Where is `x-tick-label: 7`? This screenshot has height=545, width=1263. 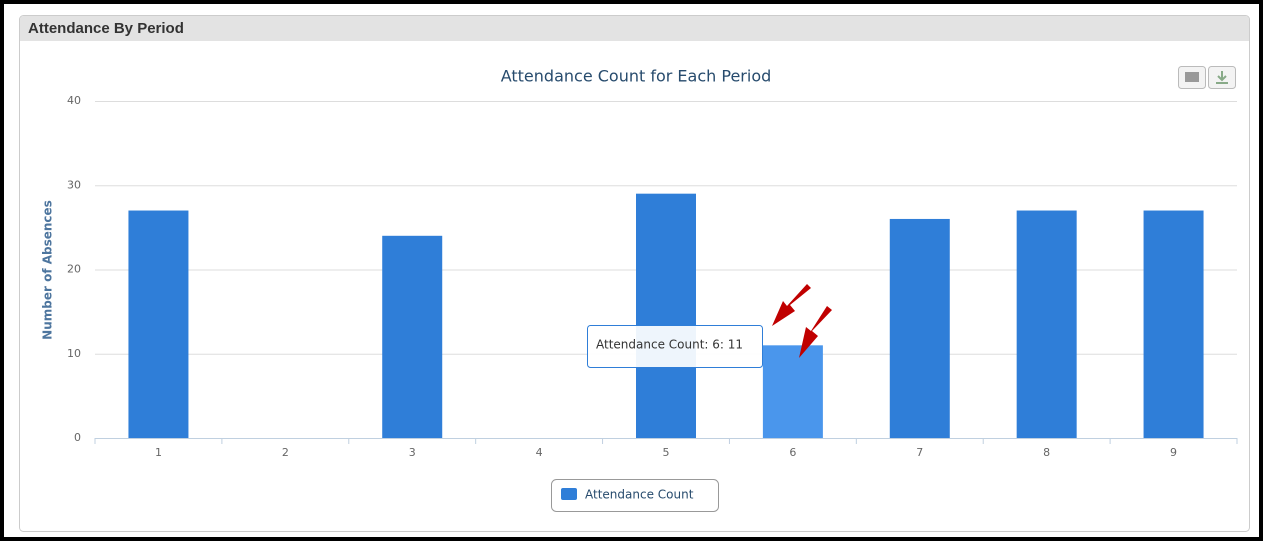
x-tick-label: 7 is located at coordinates (919, 452).